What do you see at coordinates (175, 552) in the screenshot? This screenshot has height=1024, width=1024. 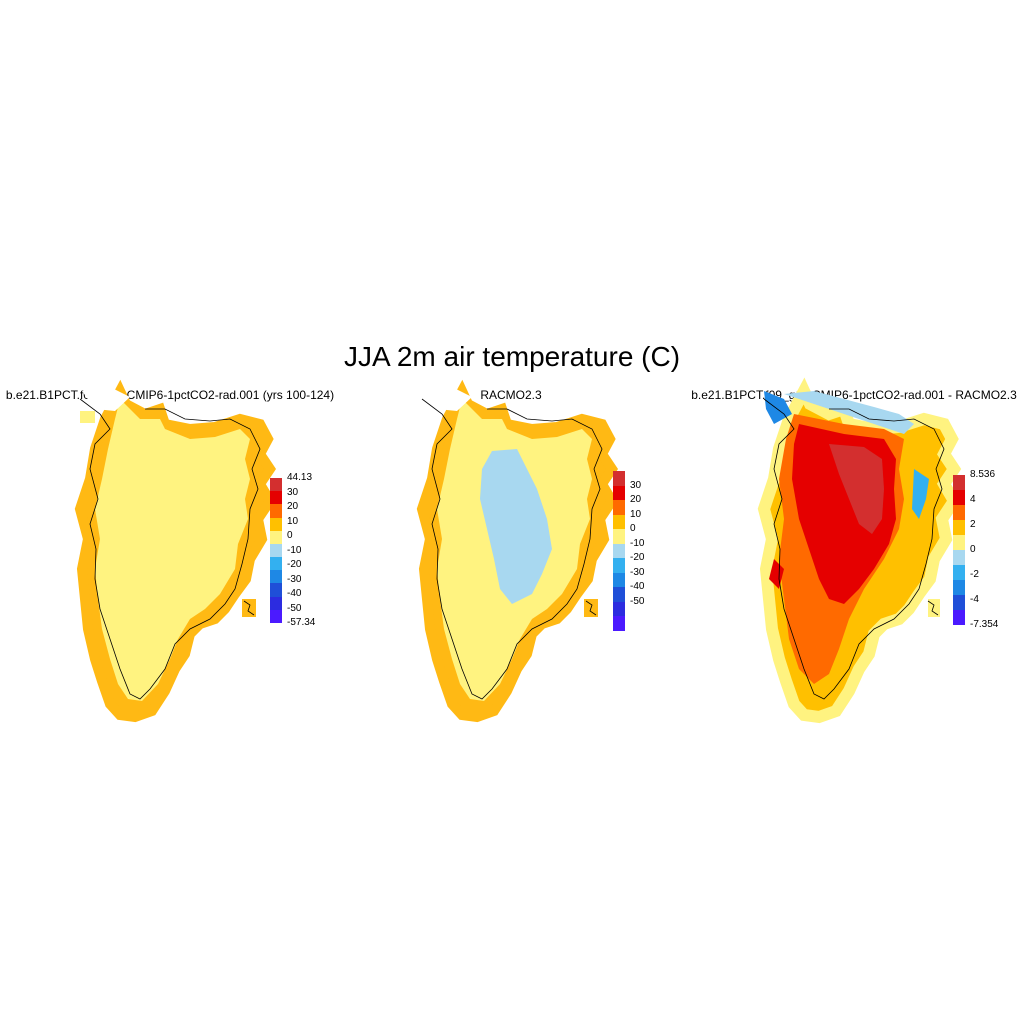 I see `map-model` at bounding box center [175, 552].